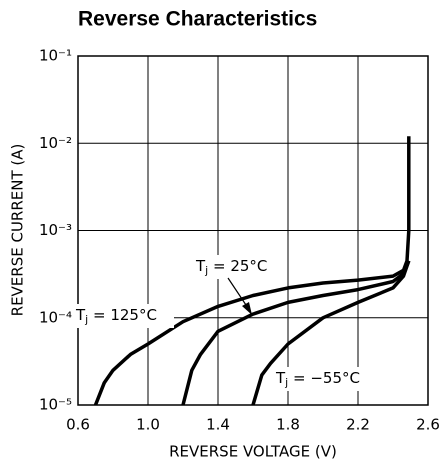 This screenshot has width=439, height=466. What do you see at coordinates (288, 425) in the screenshot?
I see `x-tick-label: 1.8` at bounding box center [288, 425].